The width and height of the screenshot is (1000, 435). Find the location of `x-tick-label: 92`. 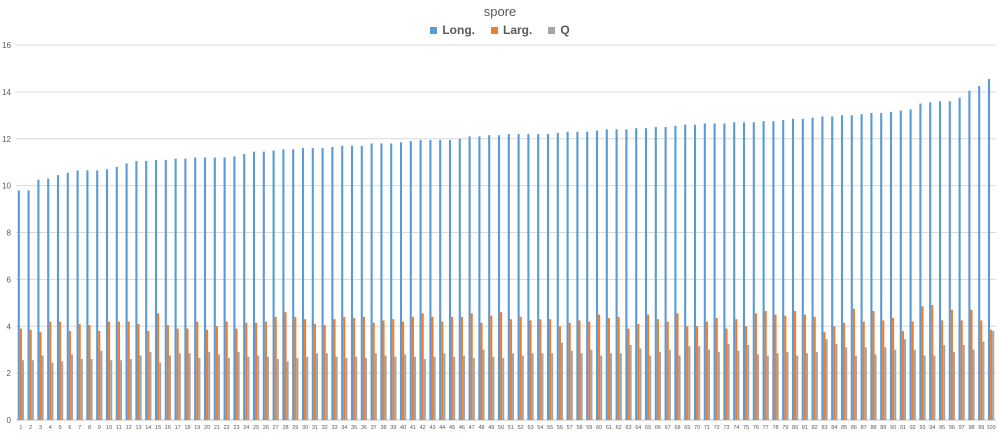

x-tick-label: 92 is located at coordinates (913, 428).